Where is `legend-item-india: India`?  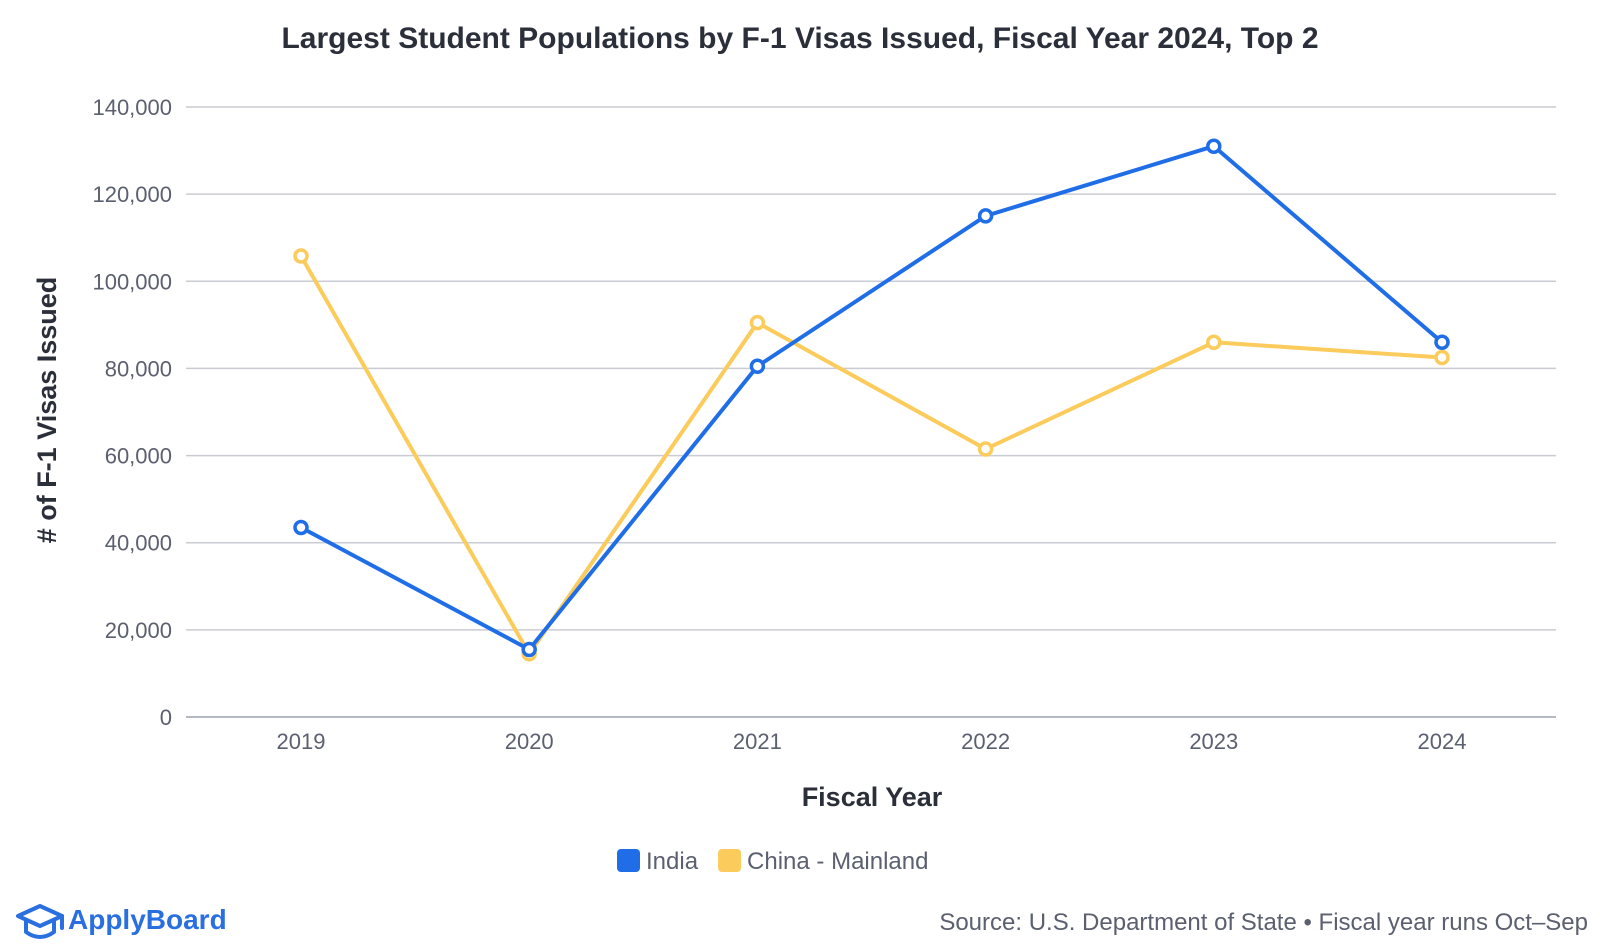
legend-item-india: India is located at coordinates (658, 861).